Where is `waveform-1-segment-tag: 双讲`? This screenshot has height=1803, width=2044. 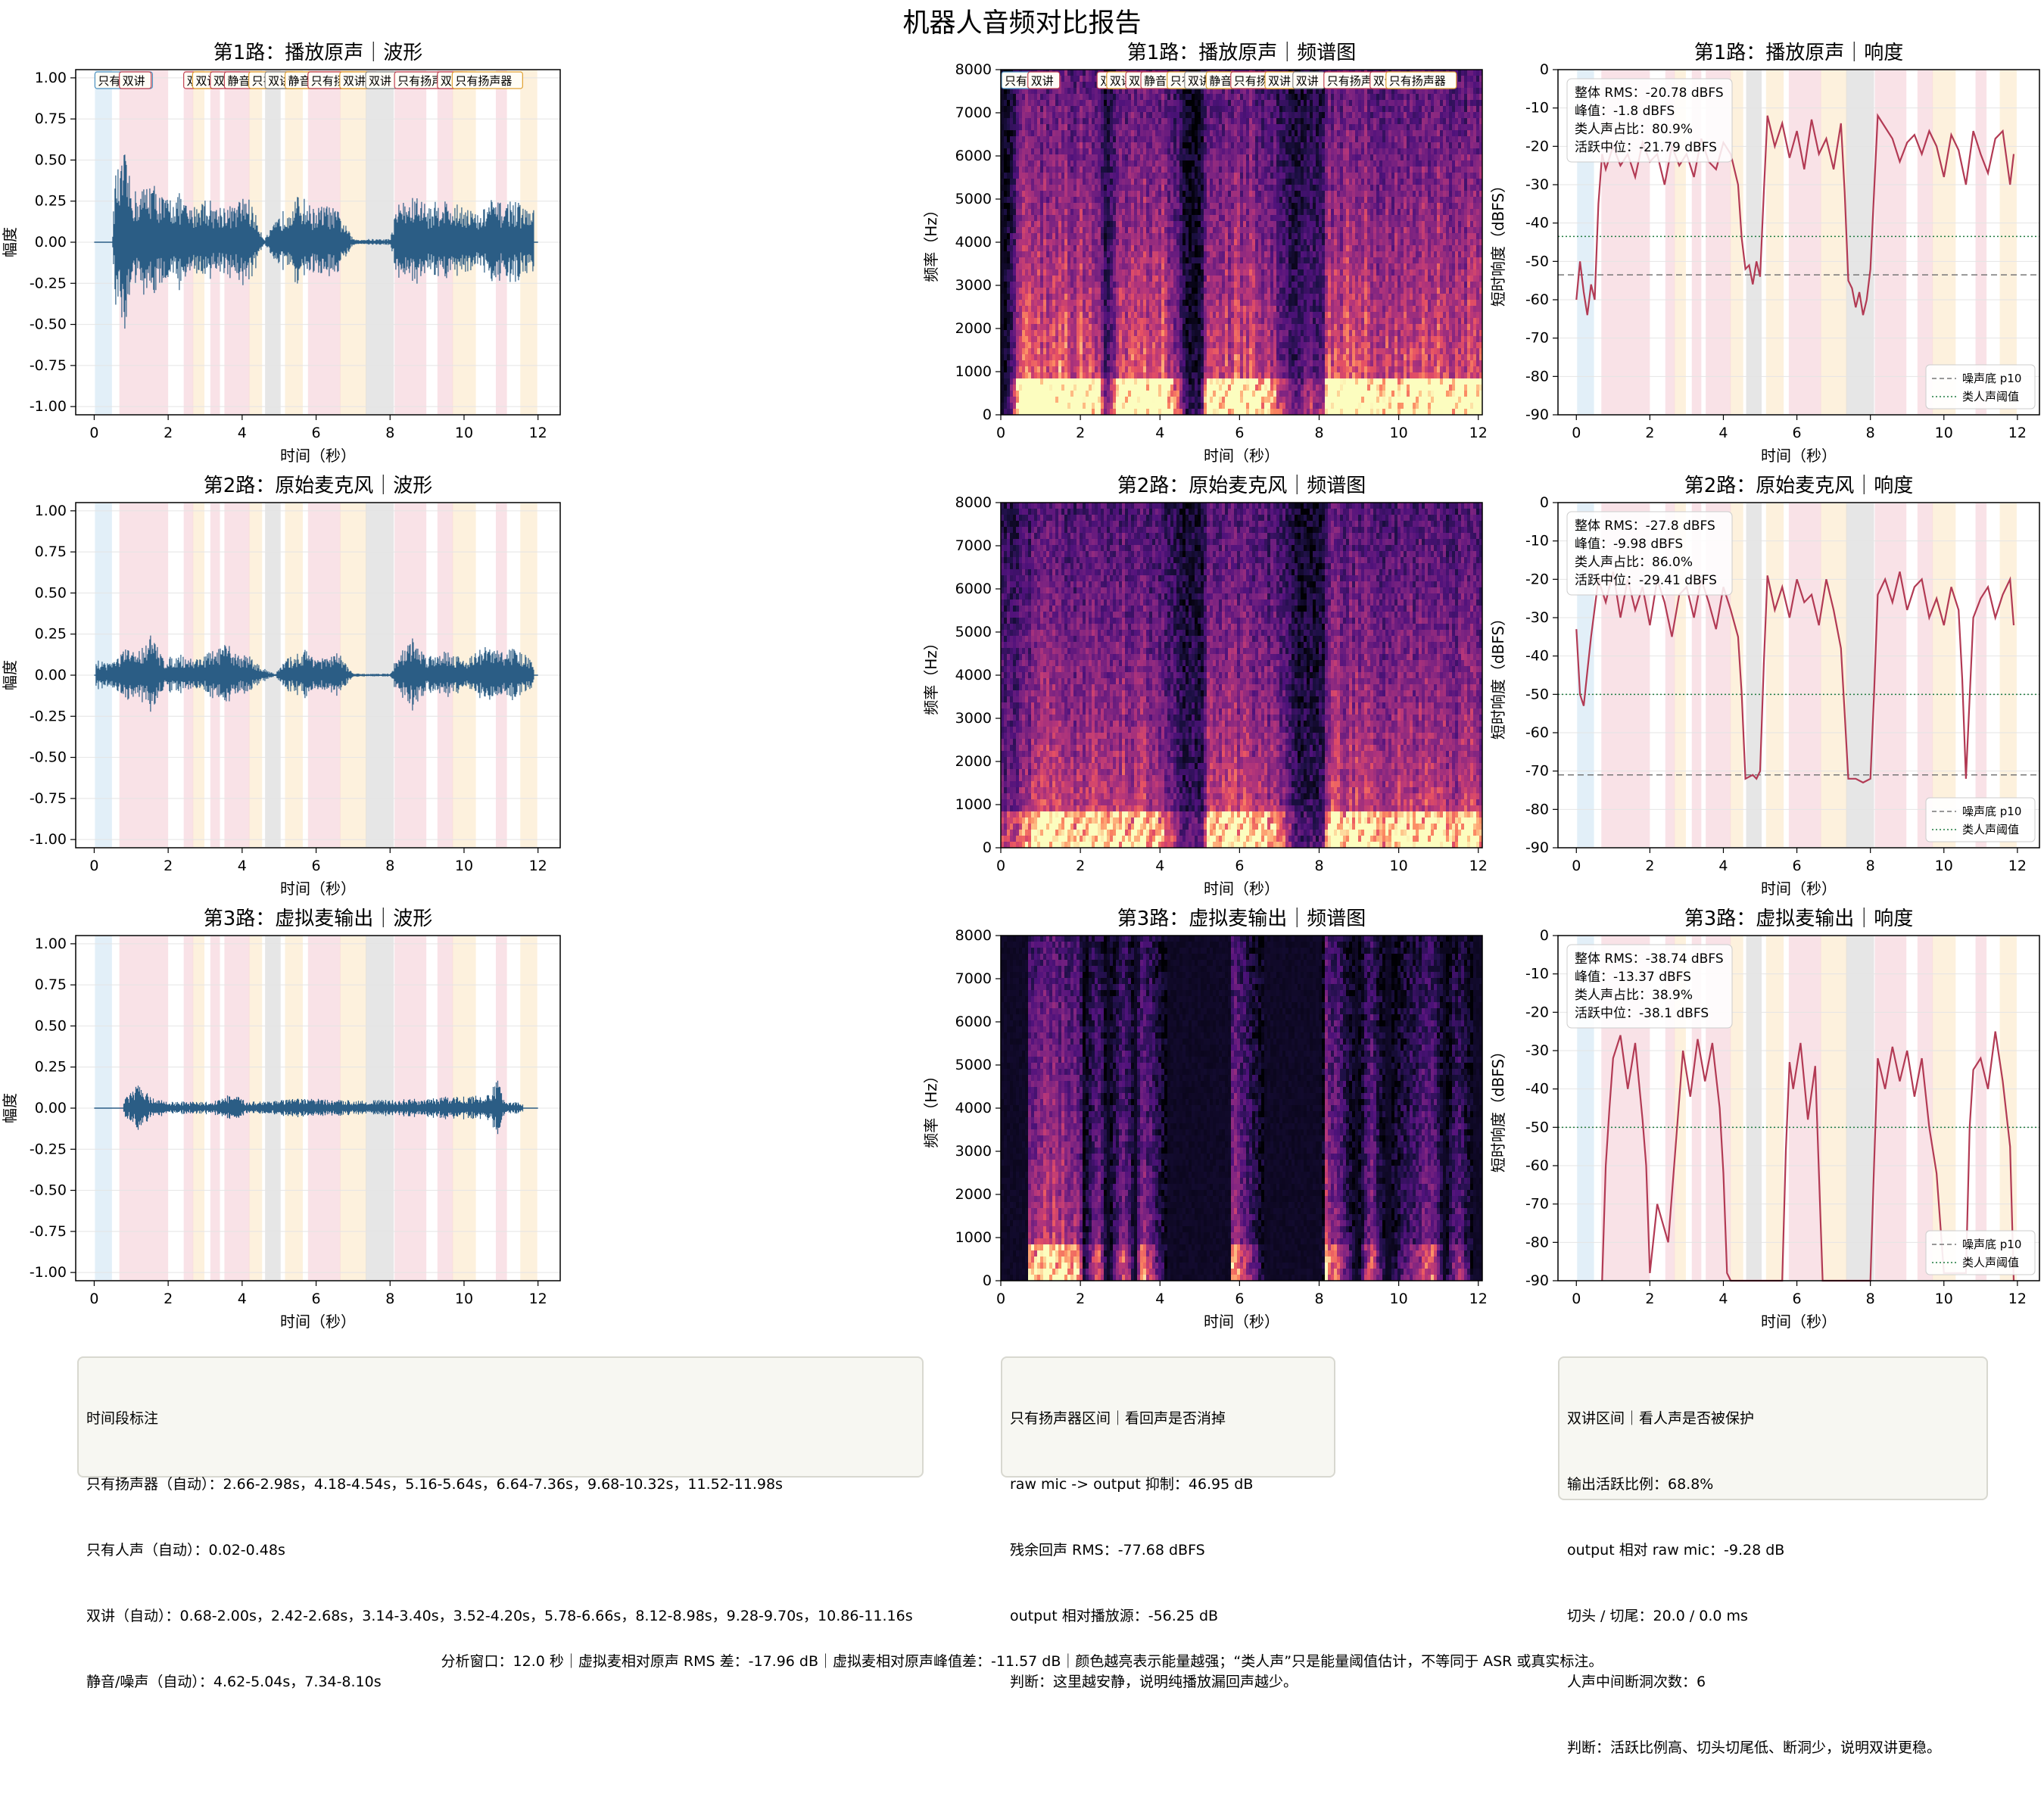
waveform-1-segment-tag: 双讲 is located at coordinates (380, 81).